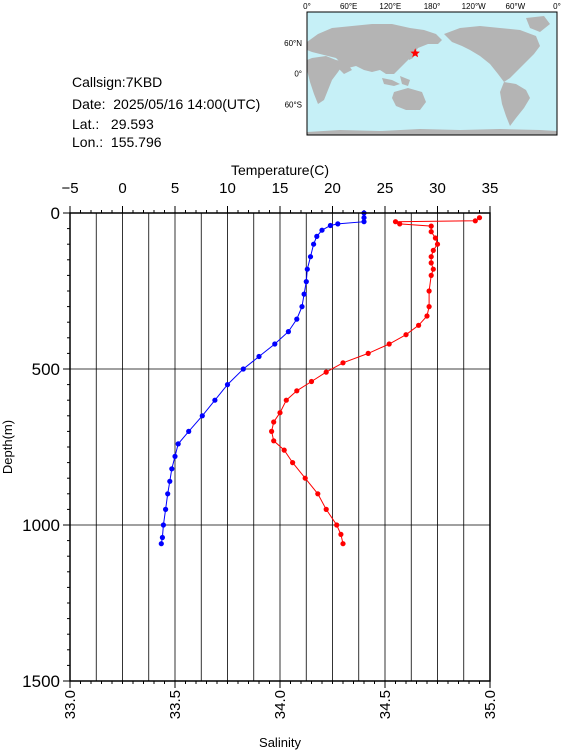  I want to click on salinity-axis-label: Salinity, so click(280, 742).